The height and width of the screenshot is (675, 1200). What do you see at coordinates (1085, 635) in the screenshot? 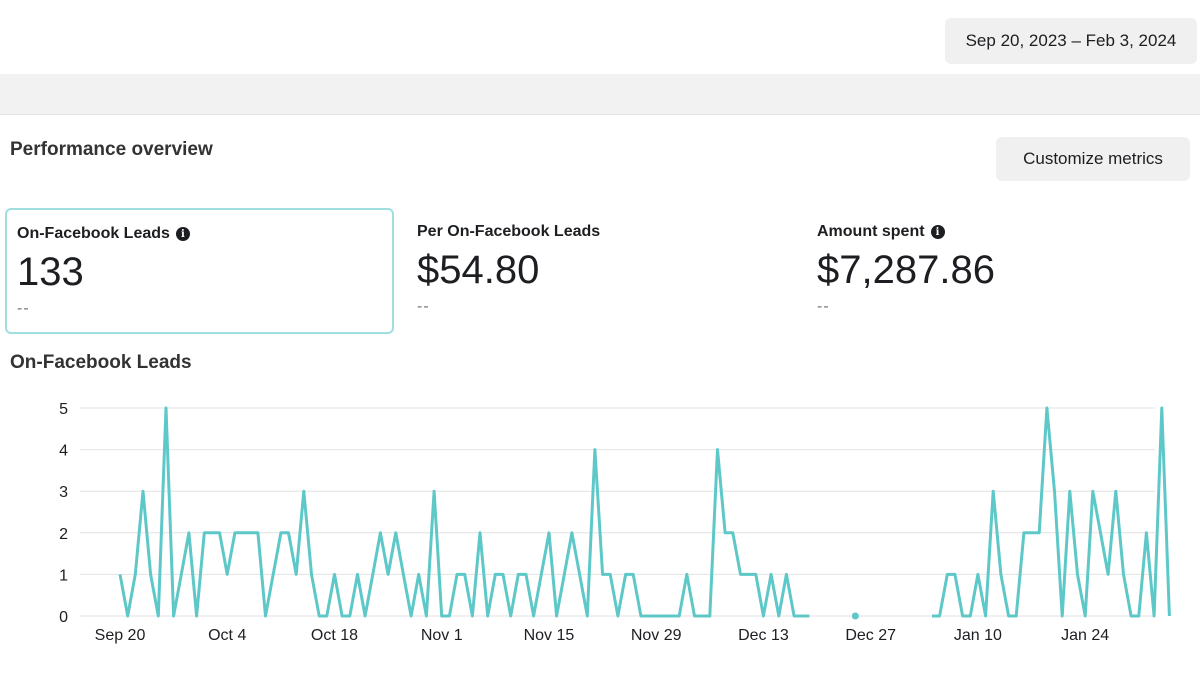
I see `x-tick-label: Jan 24` at bounding box center [1085, 635].